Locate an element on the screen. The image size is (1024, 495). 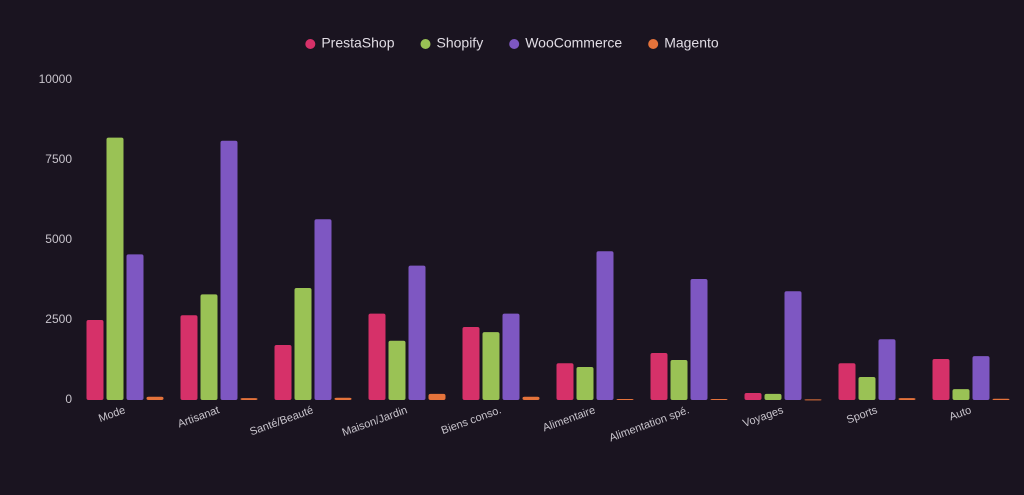
legend: PrestaShop Shopify WooCommerce Magento is located at coordinates (512, 43).